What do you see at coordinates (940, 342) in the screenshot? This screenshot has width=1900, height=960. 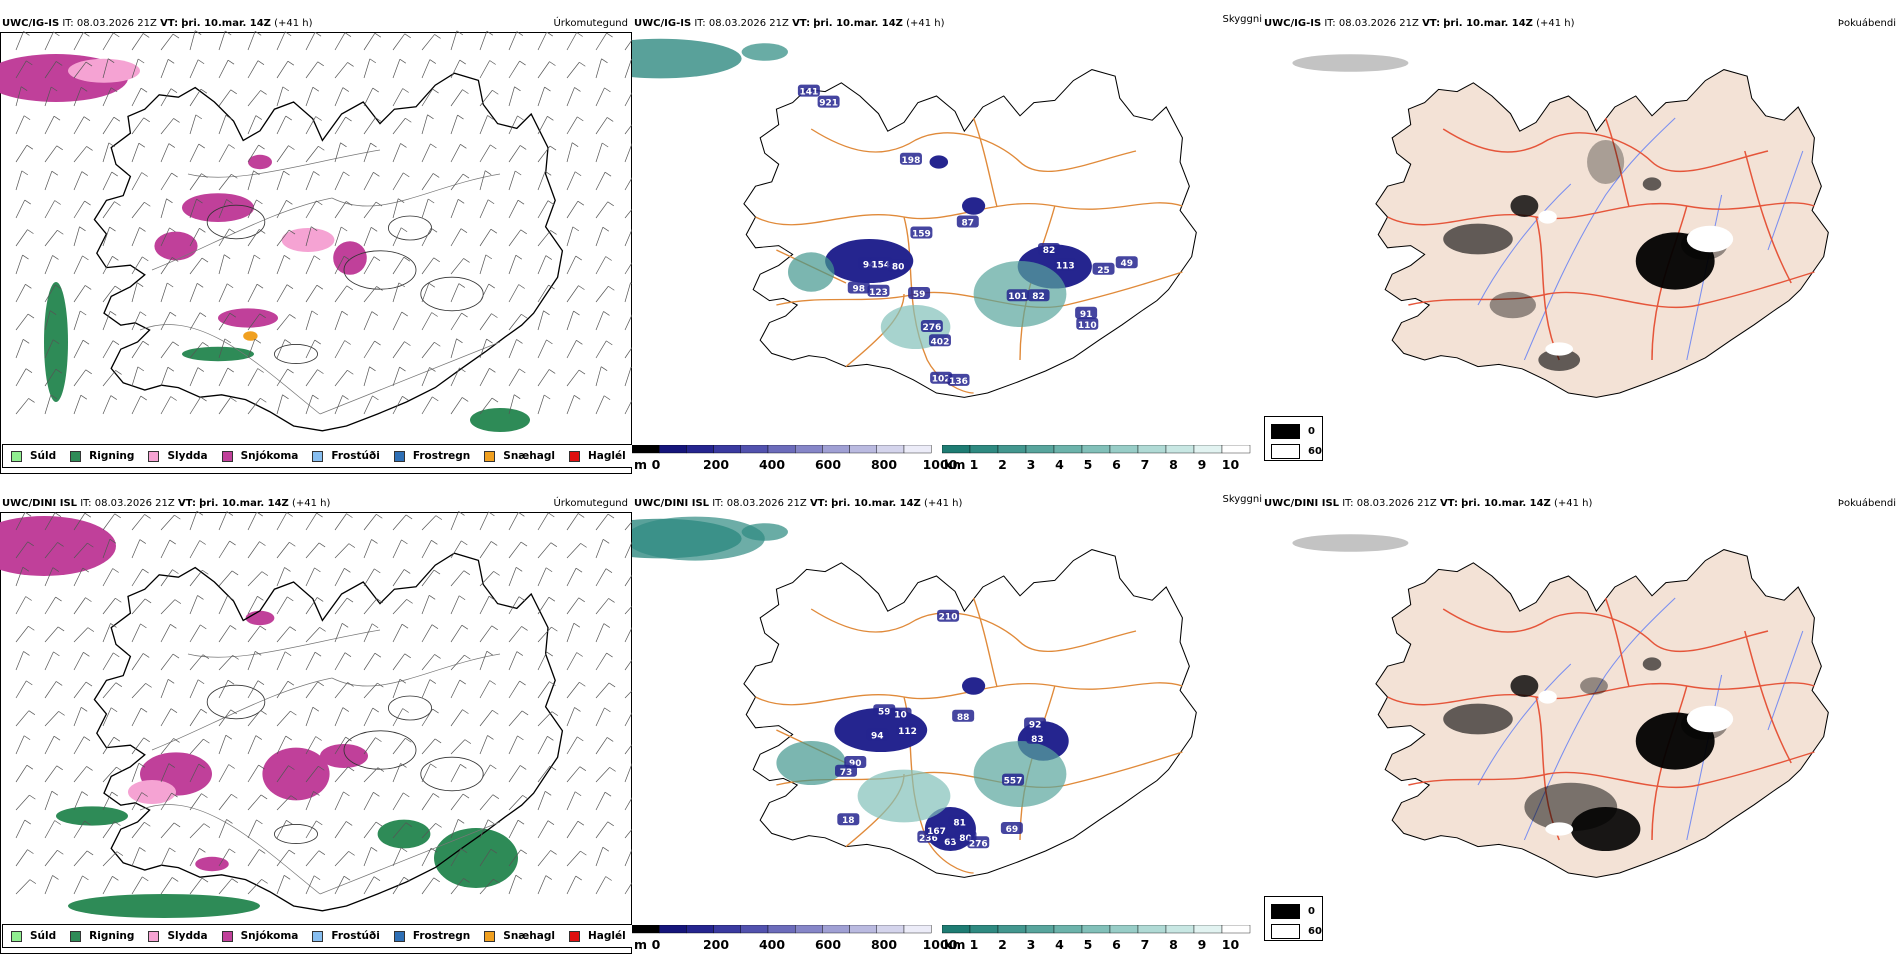 I see `cloud-base-label: 402` at bounding box center [940, 342].